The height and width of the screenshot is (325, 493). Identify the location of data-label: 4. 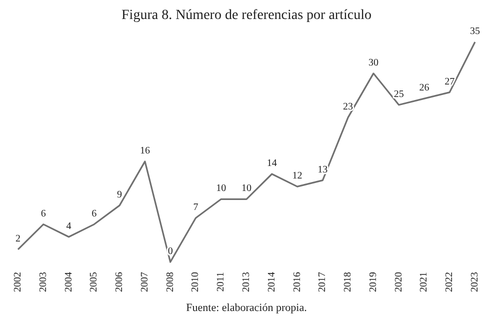
(69, 226).